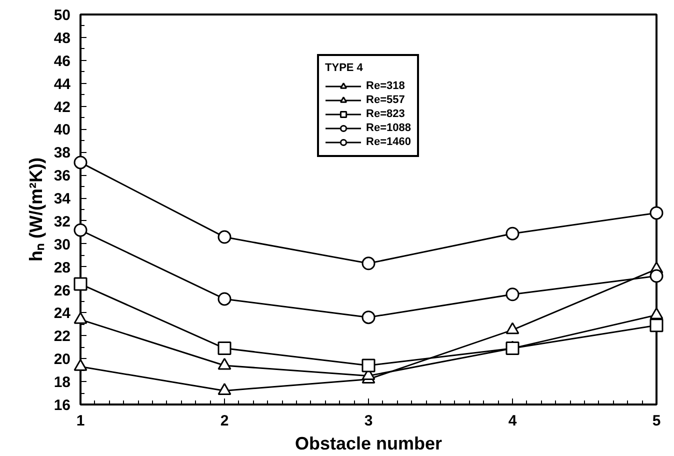 The width and height of the screenshot is (674, 456). I want to click on y-tick-label: 50, so click(62, 15).